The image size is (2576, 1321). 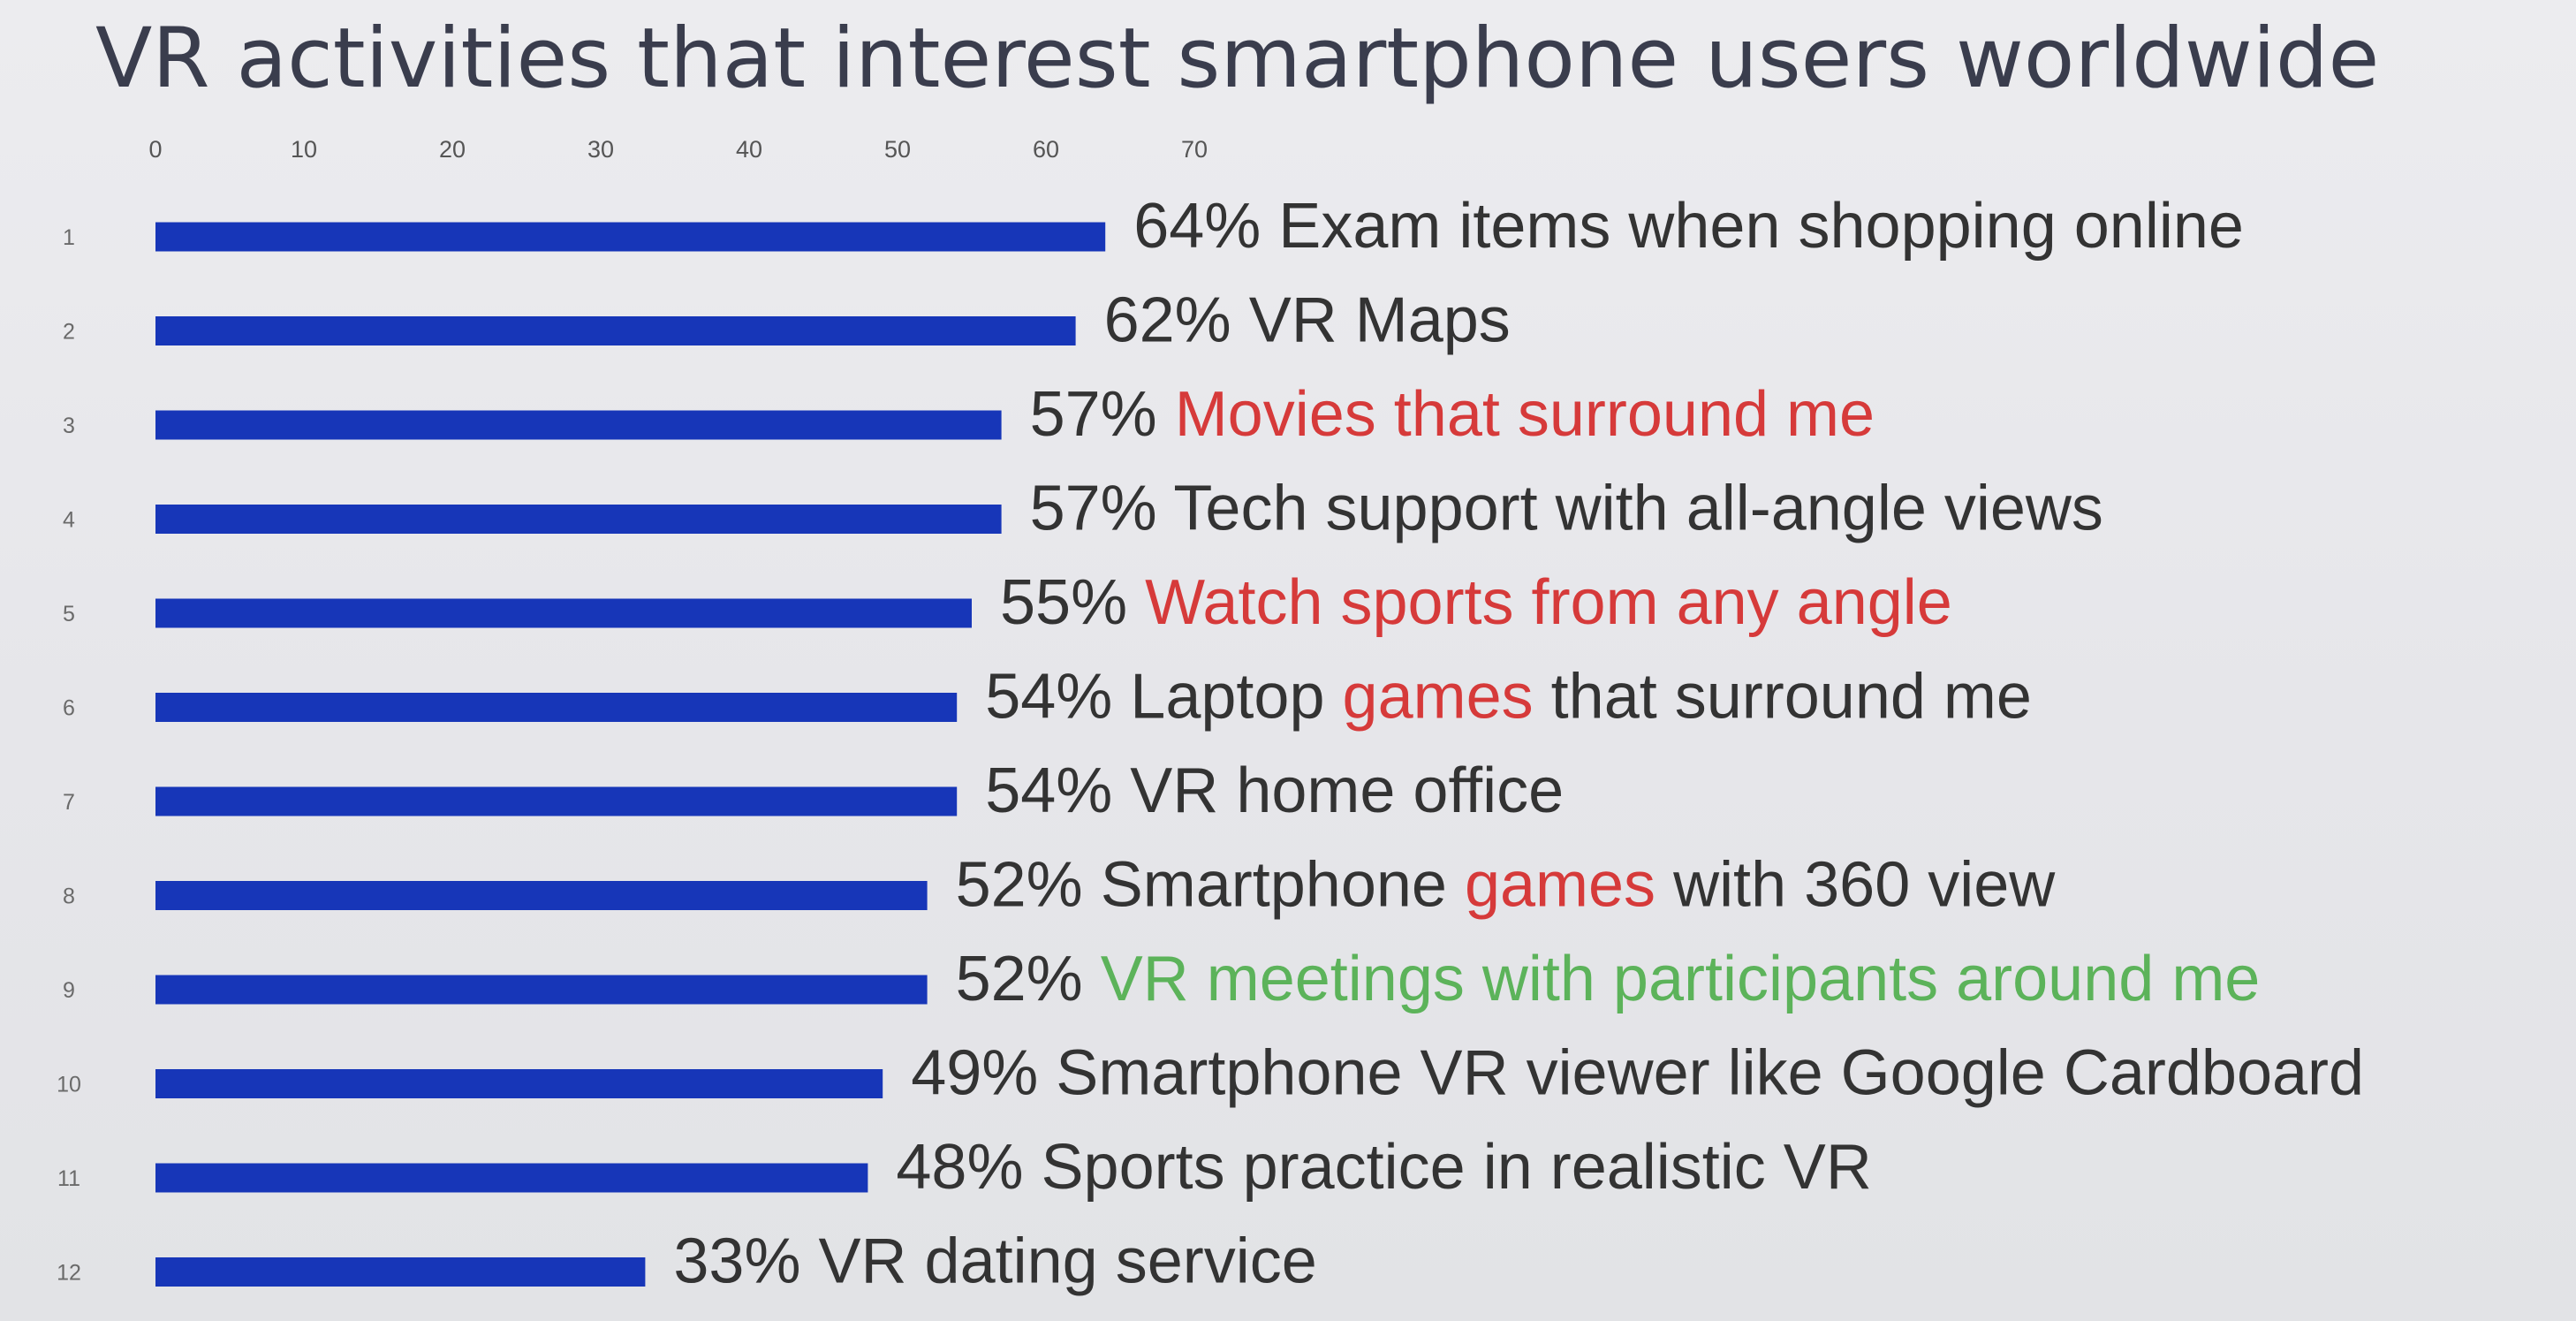 What do you see at coordinates (69, 614) in the screenshot?
I see `category-label: 5` at bounding box center [69, 614].